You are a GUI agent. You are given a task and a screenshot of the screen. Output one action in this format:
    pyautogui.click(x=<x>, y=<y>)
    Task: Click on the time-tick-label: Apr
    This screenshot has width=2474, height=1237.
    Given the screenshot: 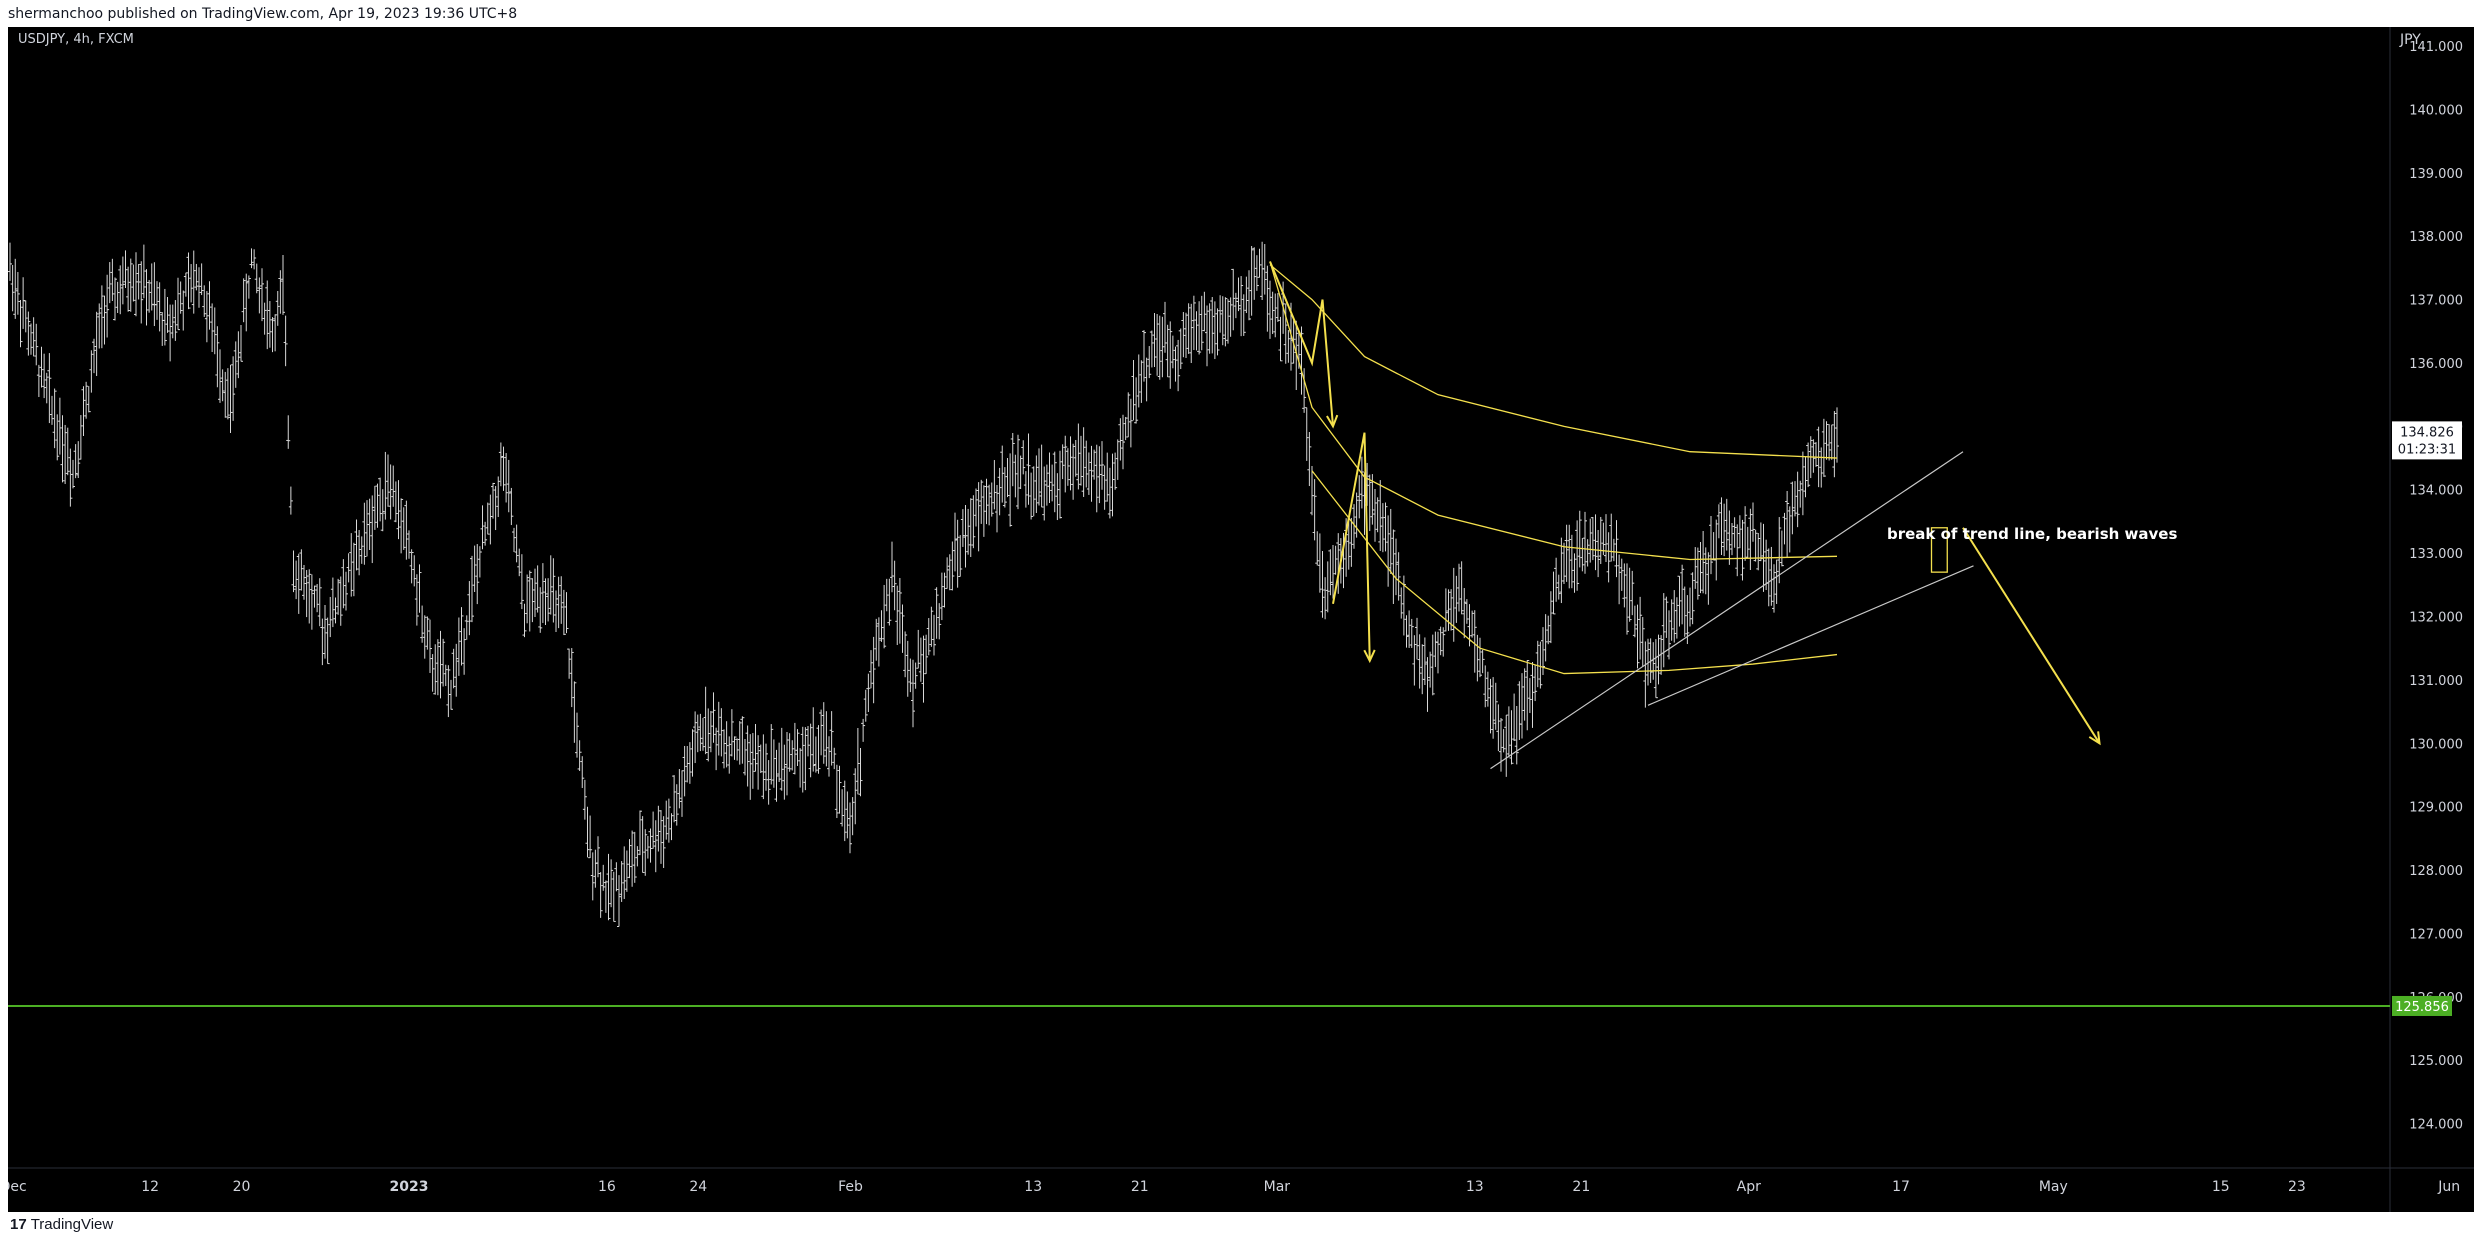 What is the action you would take?
    pyautogui.click(x=1749, y=1187)
    